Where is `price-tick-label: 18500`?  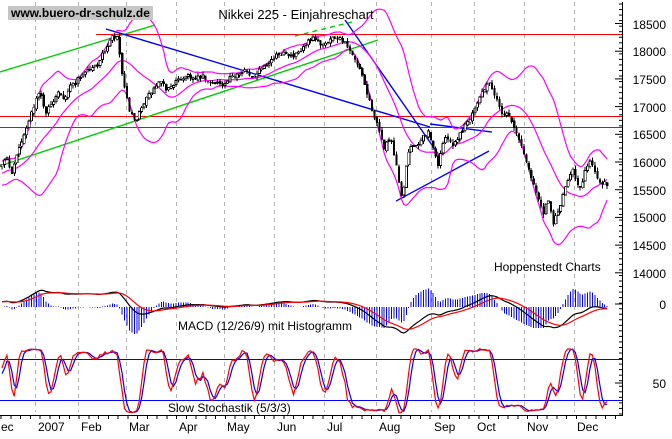 price-tick-label: 18500 is located at coordinates (649, 24).